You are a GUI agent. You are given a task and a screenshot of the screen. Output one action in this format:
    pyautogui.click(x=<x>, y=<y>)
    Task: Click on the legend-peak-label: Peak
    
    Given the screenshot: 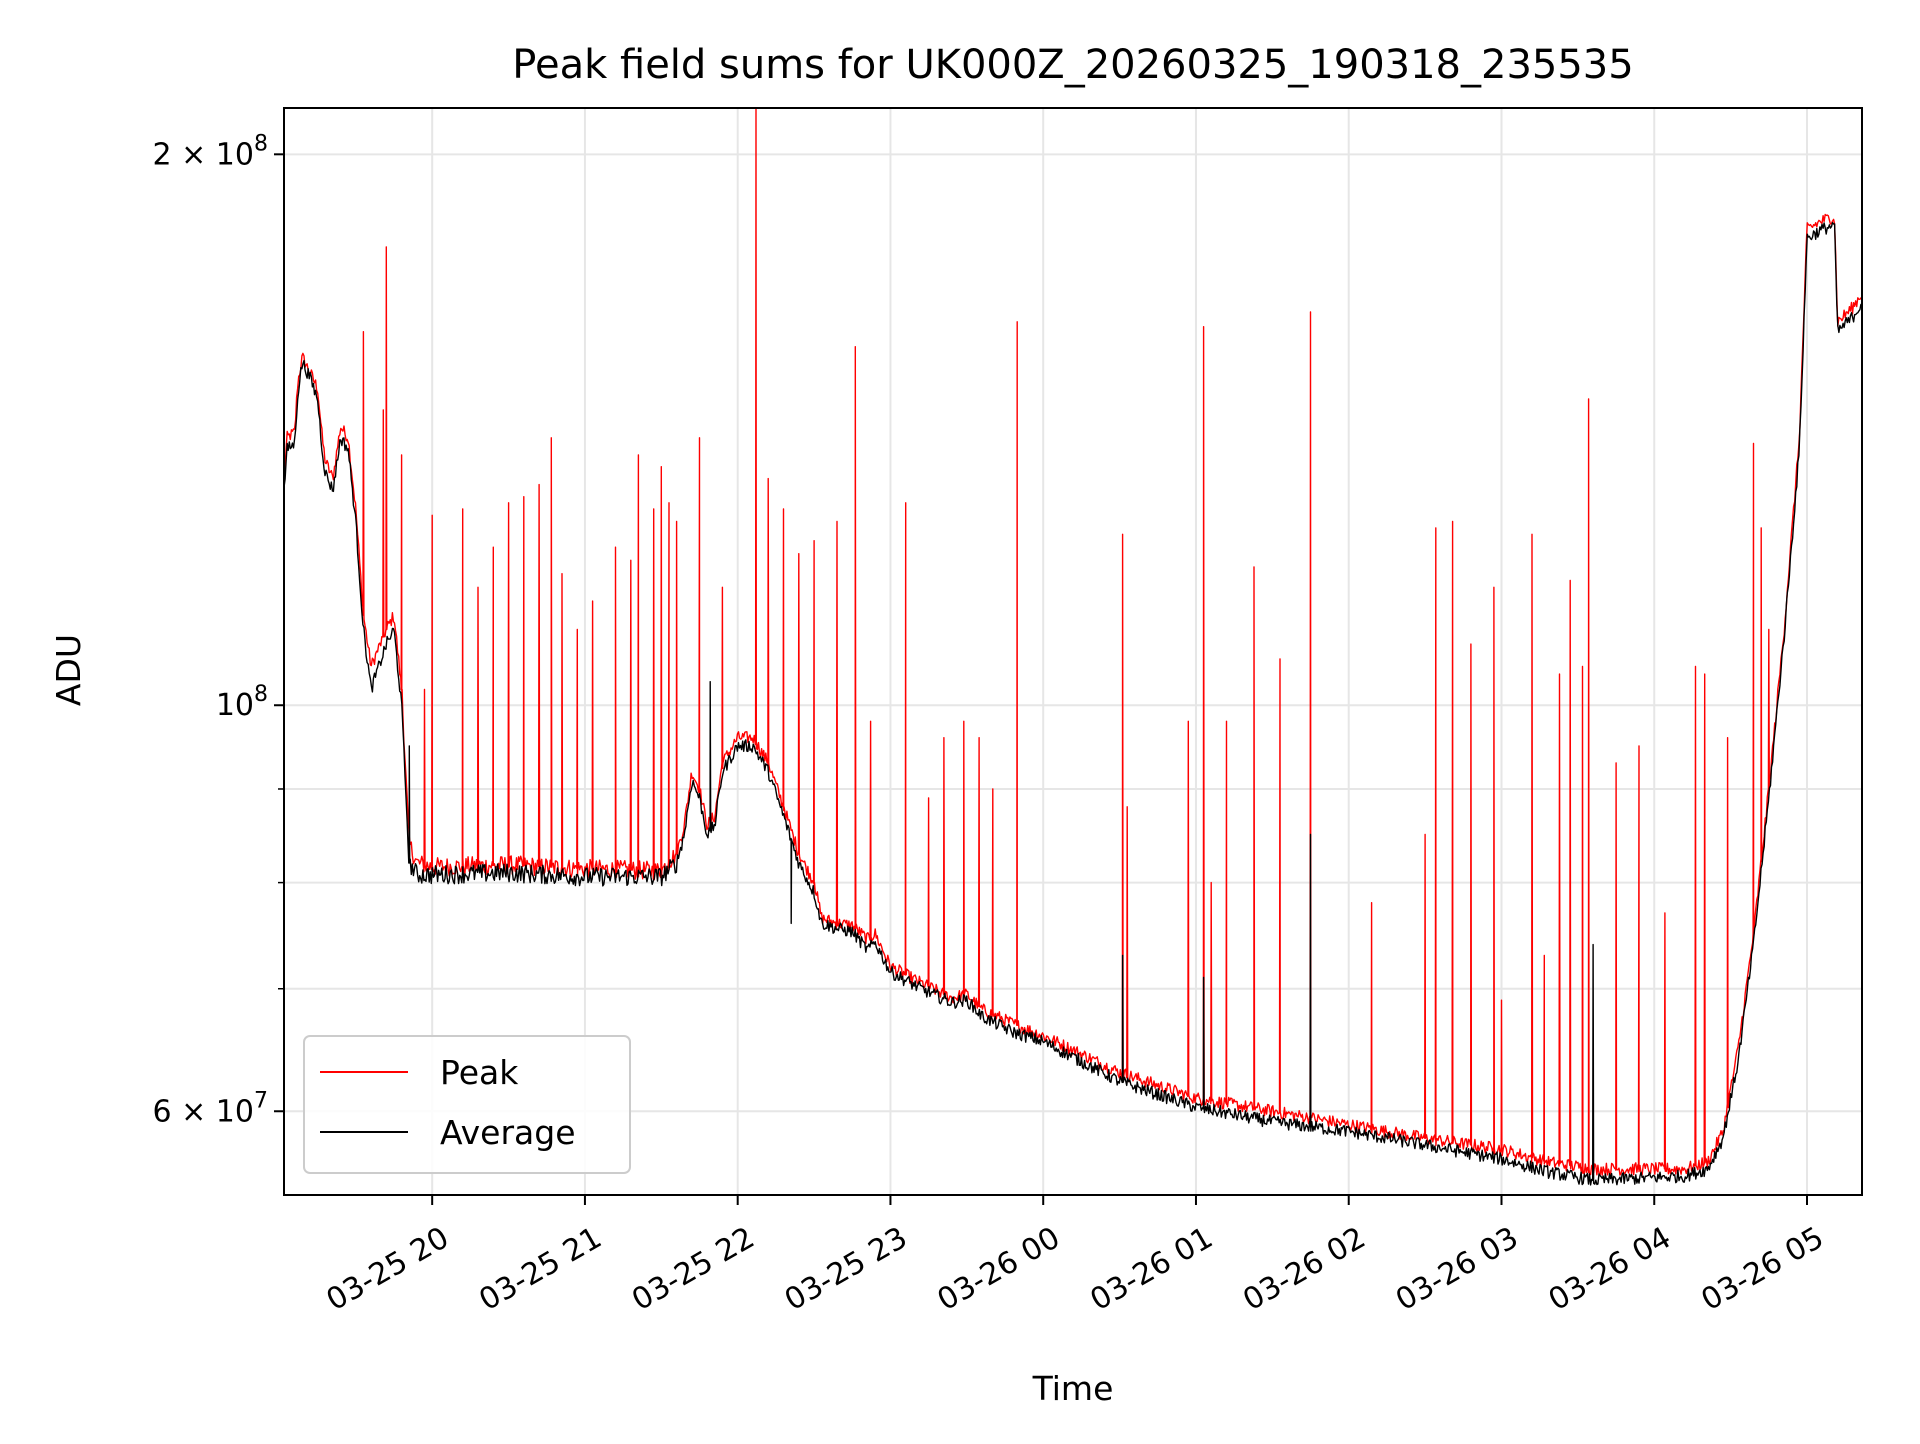 What is the action you would take?
    pyautogui.click(x=479, y=1072)
    